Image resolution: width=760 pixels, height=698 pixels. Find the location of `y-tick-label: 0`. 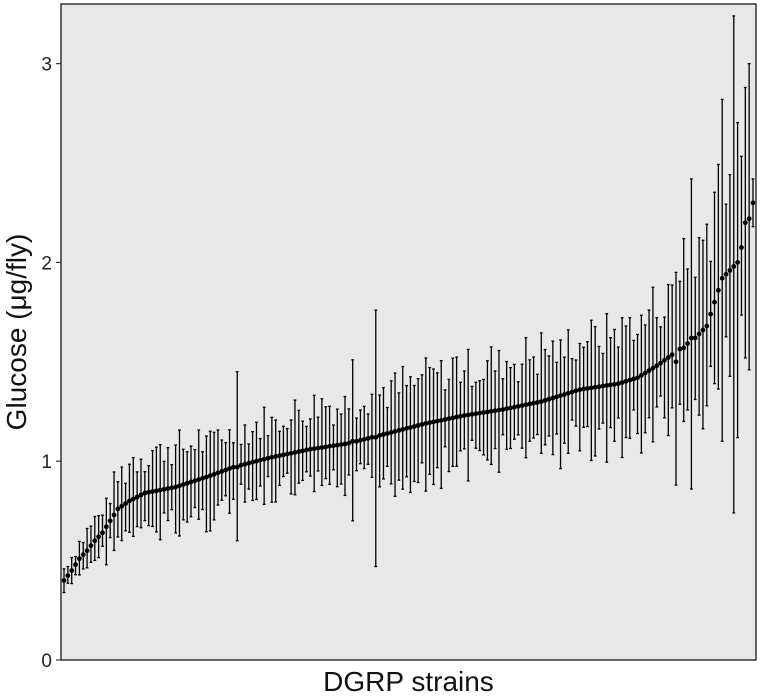

y-tick-label: 0 is located at coordinates (46, 661).